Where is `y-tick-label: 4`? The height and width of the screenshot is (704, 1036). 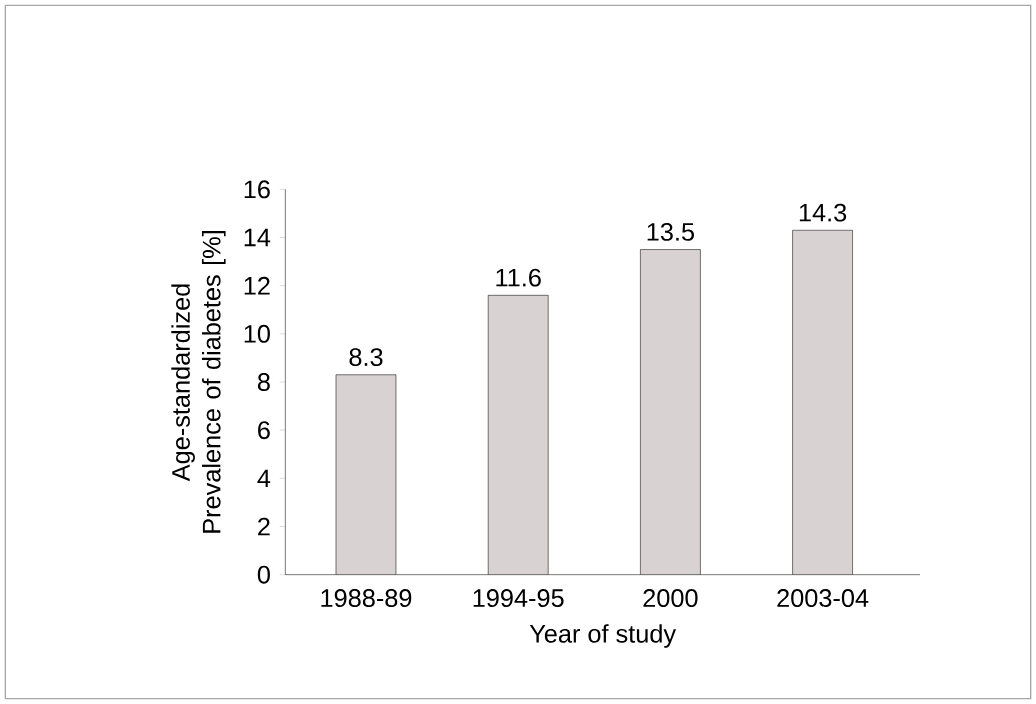 y-tick-label: 4 is located at coordinates (264, 478).